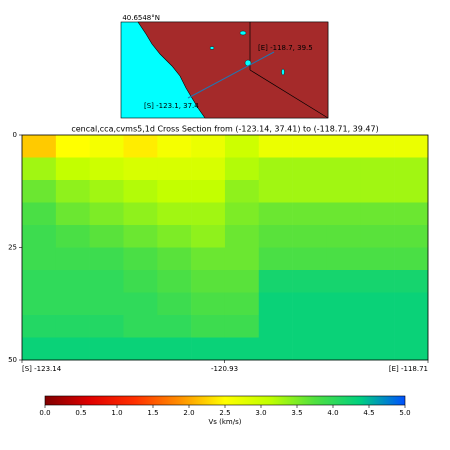 The height and width of the screenshot is (450, 450). Describe the element at coordinates (116, 413) in the screenshot. I see `colorbar-tick-label: 1.0` at that location.